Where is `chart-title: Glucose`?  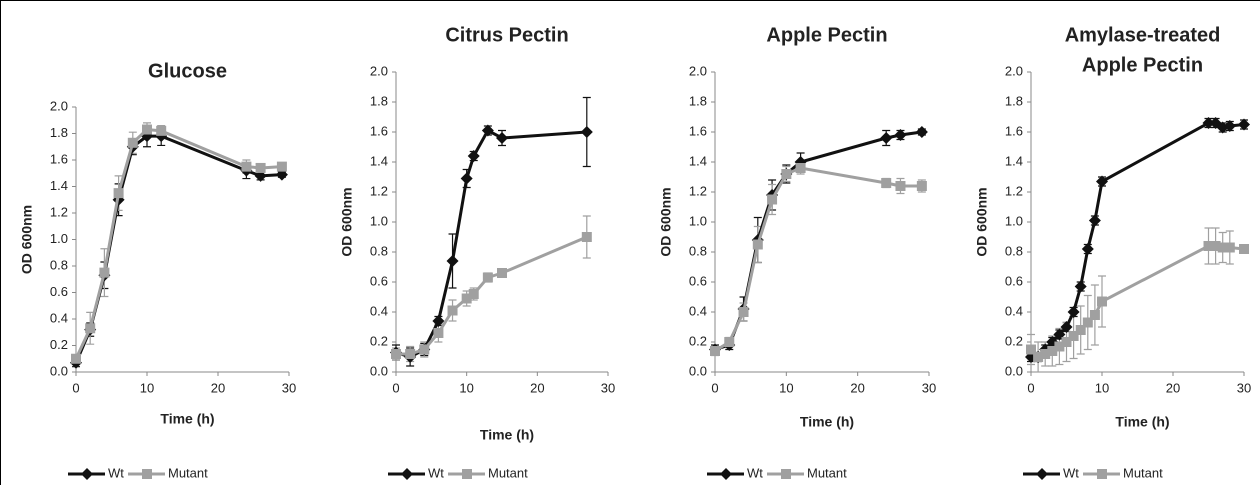
chart-title: Glucose is located at coordinates (187, 71).